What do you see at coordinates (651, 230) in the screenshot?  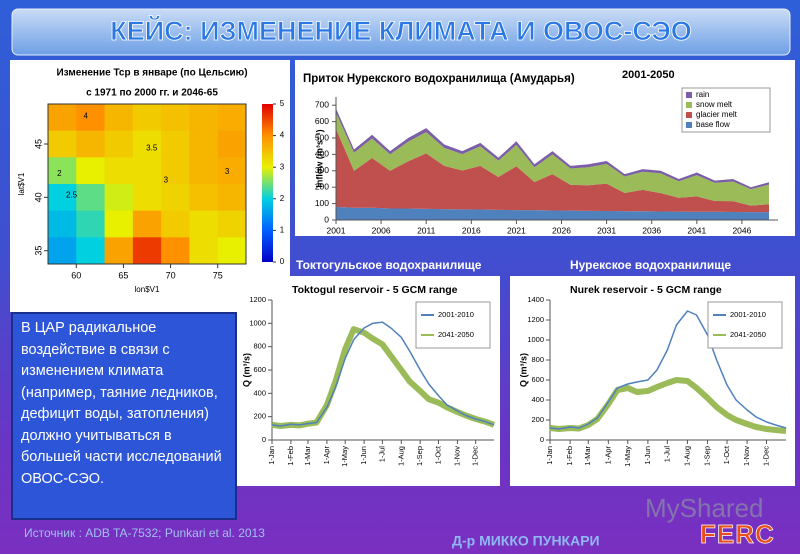 I see `x-tick-label: 2036` at bounding box center [651, 230].